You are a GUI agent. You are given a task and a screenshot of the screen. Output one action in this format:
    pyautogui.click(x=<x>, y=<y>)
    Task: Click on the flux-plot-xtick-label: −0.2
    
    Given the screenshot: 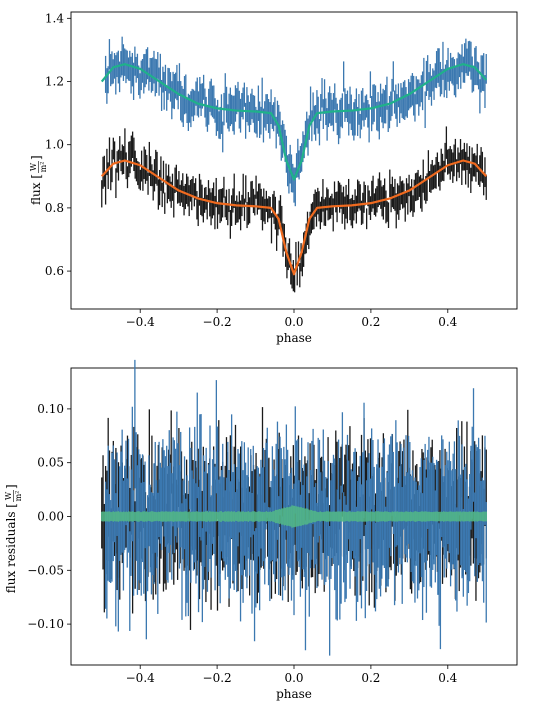 What is the action you would take?
    pyautogui.click(x=217, y=322)
    